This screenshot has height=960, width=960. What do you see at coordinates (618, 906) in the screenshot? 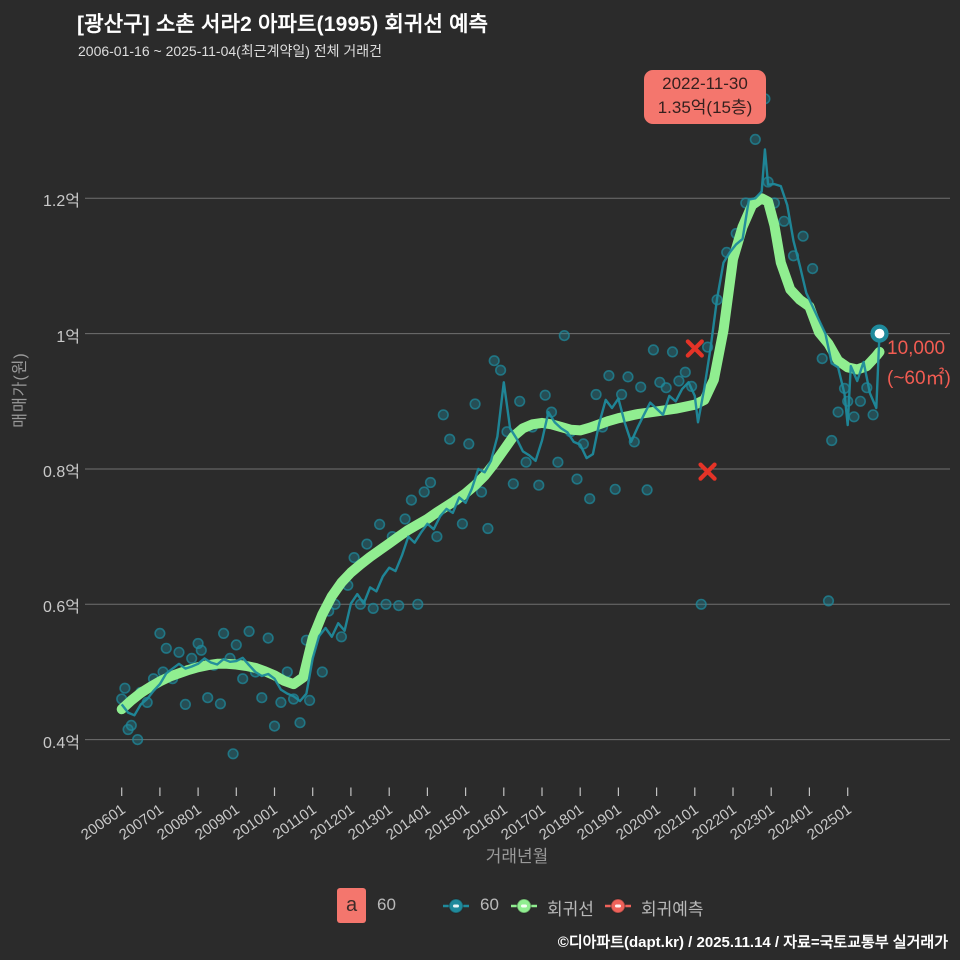
I see `legend-marker-prediction` at bounding box center [618, 906].